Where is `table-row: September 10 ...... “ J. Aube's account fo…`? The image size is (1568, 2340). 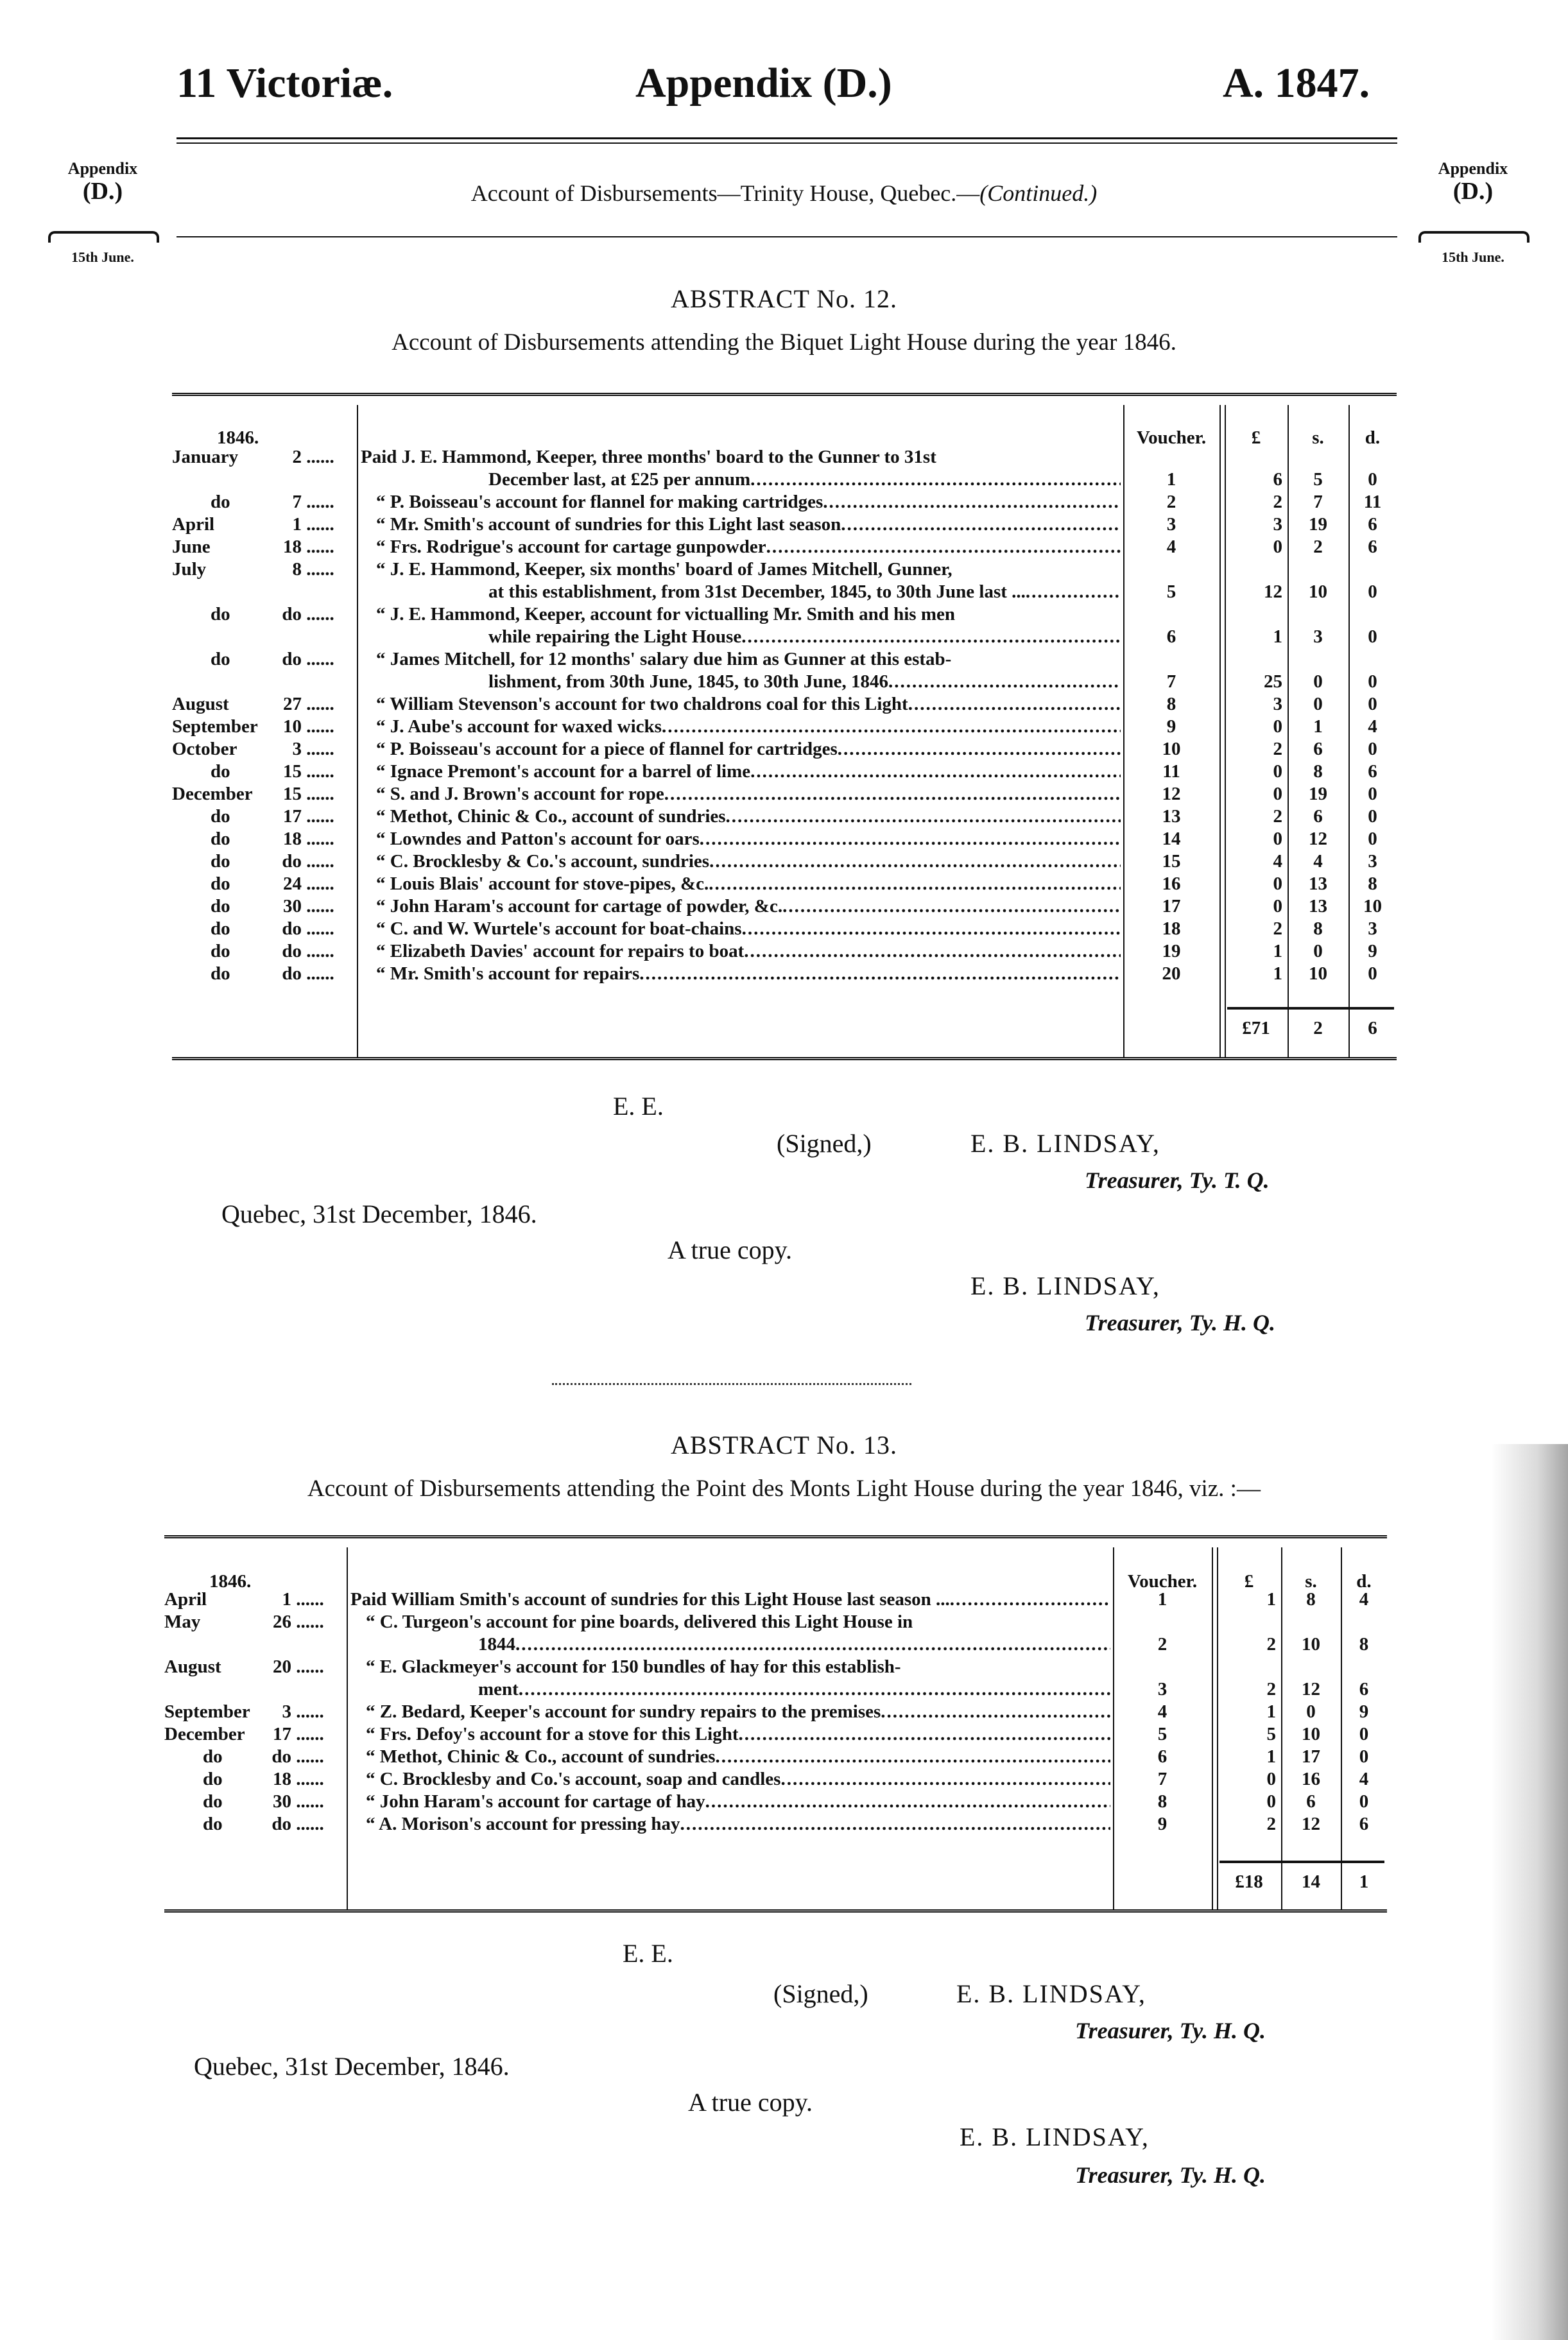 table-row: September 10 ...... “ J. Aube's account fo… is located at coordinates (785, 727).